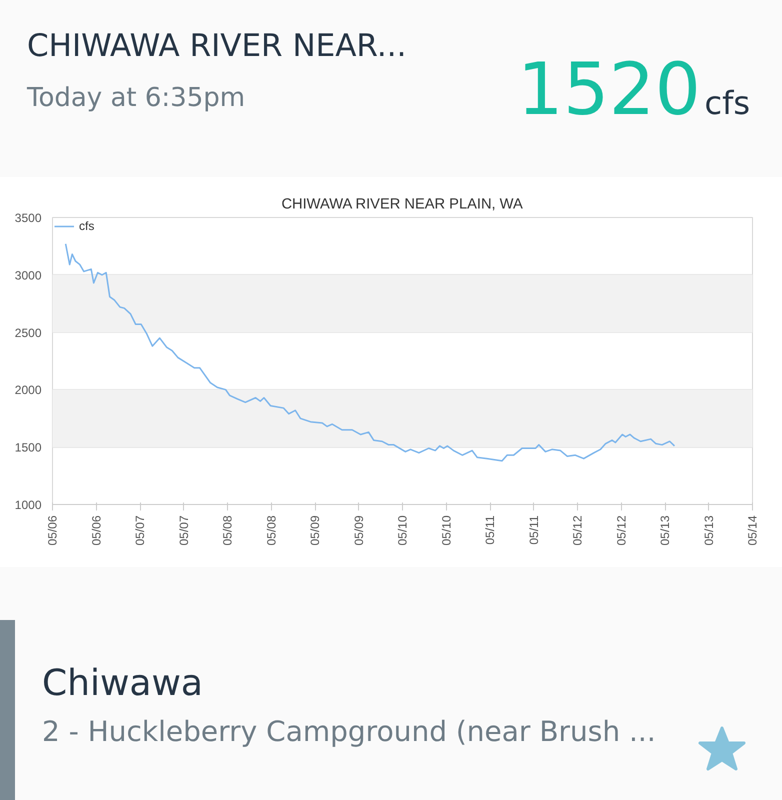 The image size is (782, 800). Describe the element at coordinates (402, 204) in the screenshot. I see `chart-title: CHIWAWA RIVER NEAR PLAIN, WA` at that location.